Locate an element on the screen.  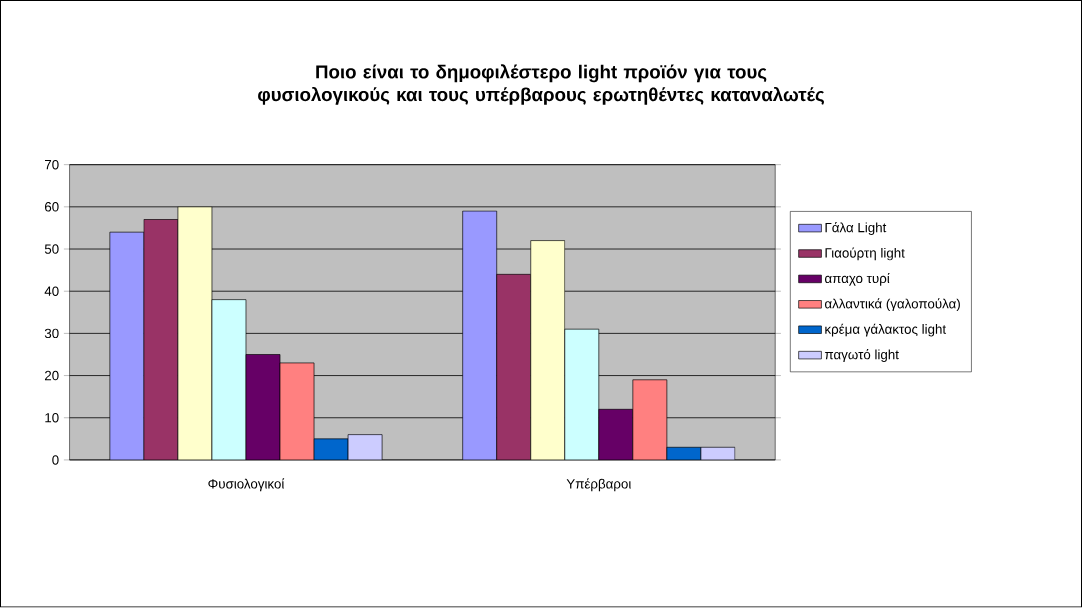
y-tick-label: 50 is located at coordinates (51, 249).